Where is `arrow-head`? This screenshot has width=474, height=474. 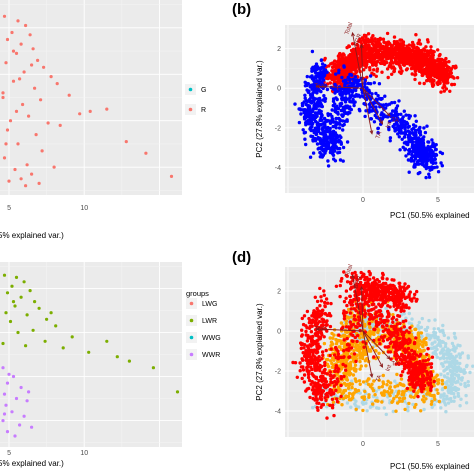 arrow-head is located at coordinates (381, 122).